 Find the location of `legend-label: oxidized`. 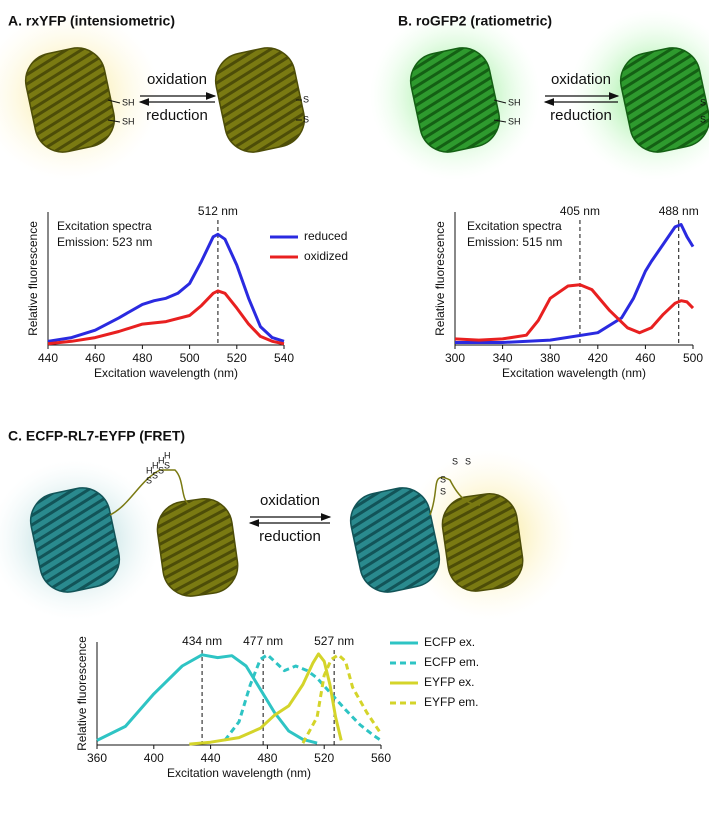

legend-label: oxidized is located at coordinates (326, 256).